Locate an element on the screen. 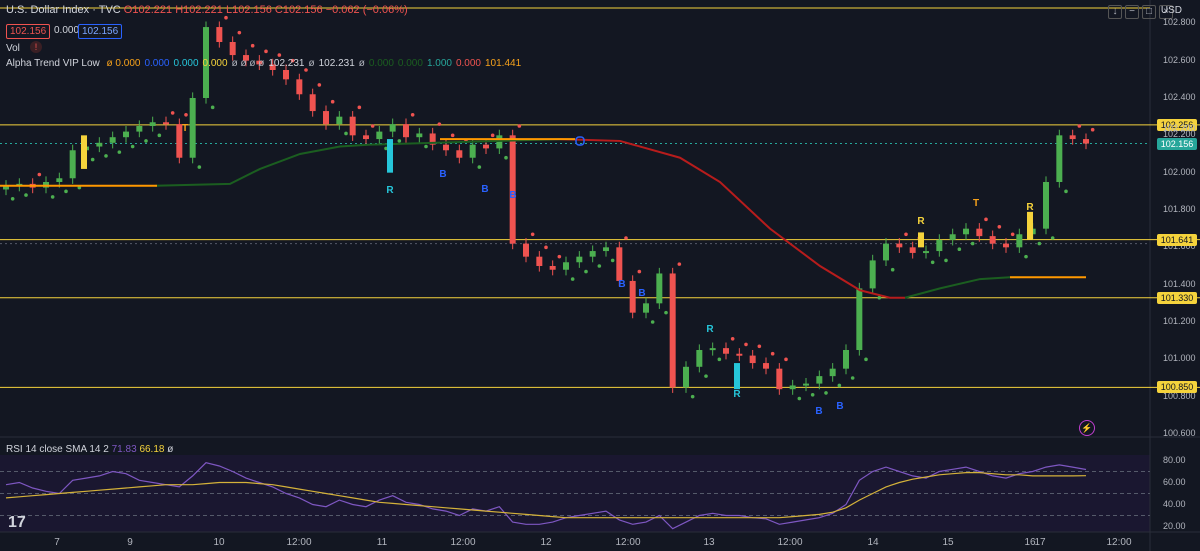  volume-label: Vol is located at coordinates (13, 48).